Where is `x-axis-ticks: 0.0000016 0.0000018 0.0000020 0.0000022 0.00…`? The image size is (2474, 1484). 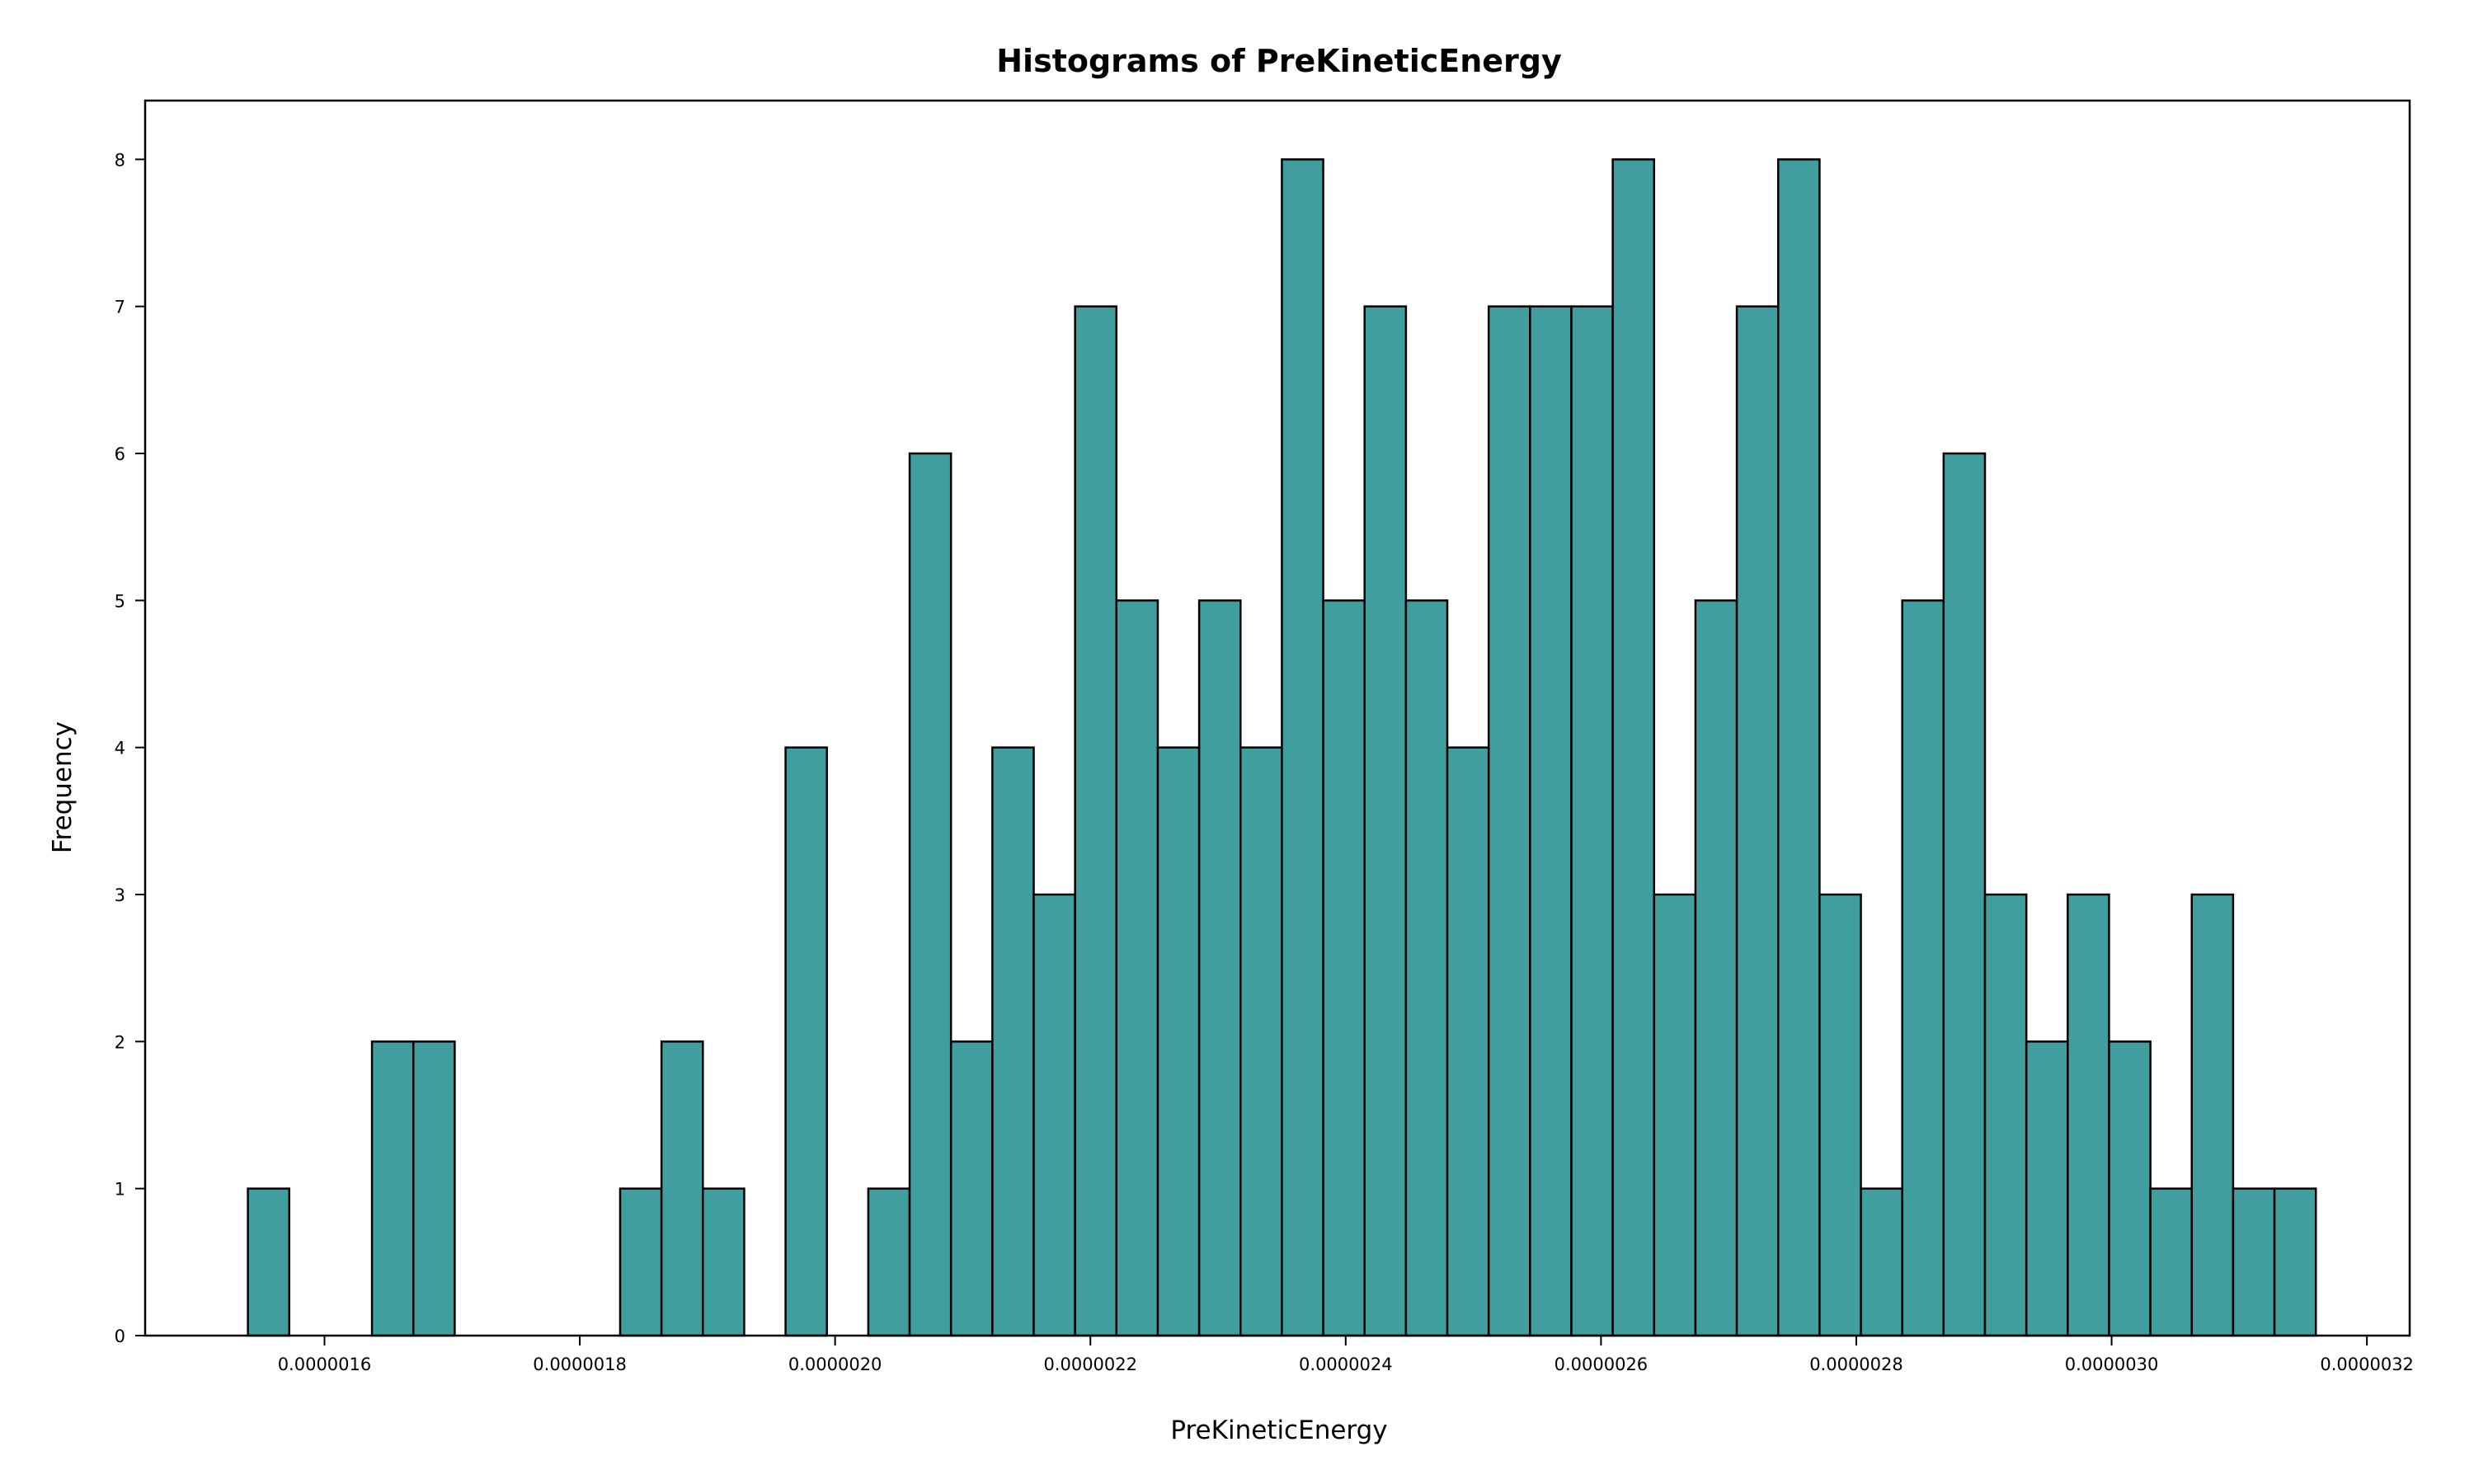
x-axis-ticks: 0.0000016 0.0000018 0.0000020 0.0000022 0.00… is located at coordinates (1346, 1355).